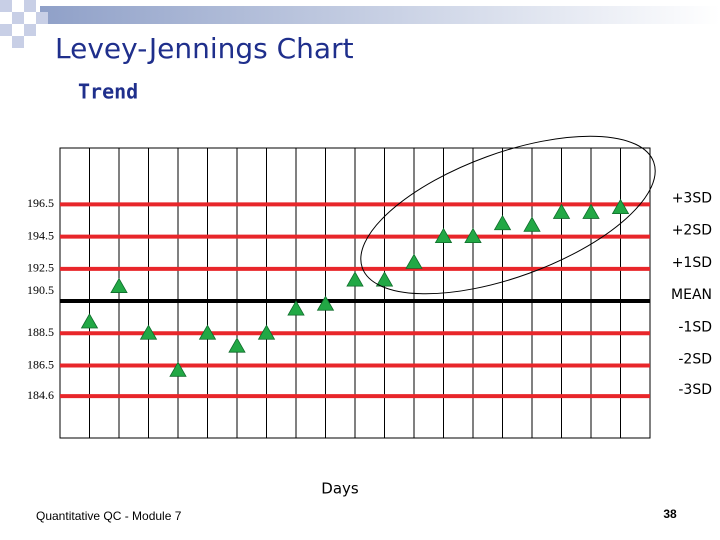  Describe the element at coordinates (692, 198) in the screenshot. I see `limit-label: +3SD` at that location.